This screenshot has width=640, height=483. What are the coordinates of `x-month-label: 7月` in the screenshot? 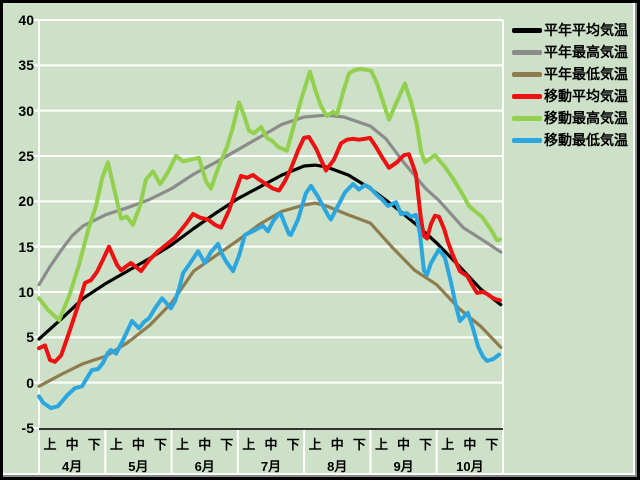 It's located at (271, 466).